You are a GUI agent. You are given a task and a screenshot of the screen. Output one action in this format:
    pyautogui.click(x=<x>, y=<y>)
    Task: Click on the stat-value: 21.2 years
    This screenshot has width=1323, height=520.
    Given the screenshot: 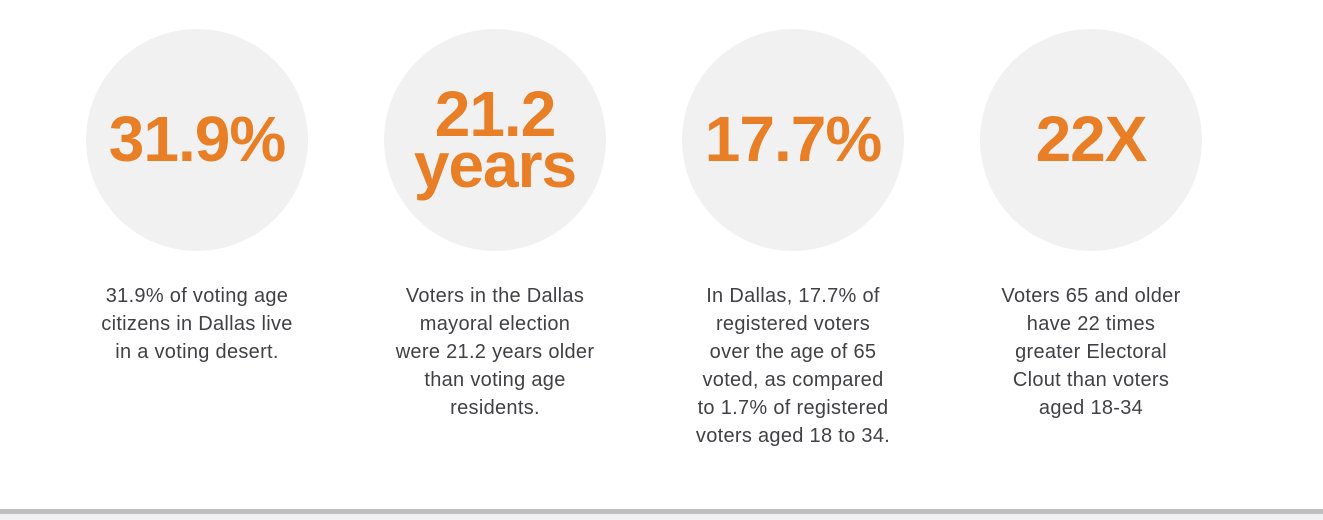 What is the action you would take?
    pyautogui.click(x=495, y=139)
    